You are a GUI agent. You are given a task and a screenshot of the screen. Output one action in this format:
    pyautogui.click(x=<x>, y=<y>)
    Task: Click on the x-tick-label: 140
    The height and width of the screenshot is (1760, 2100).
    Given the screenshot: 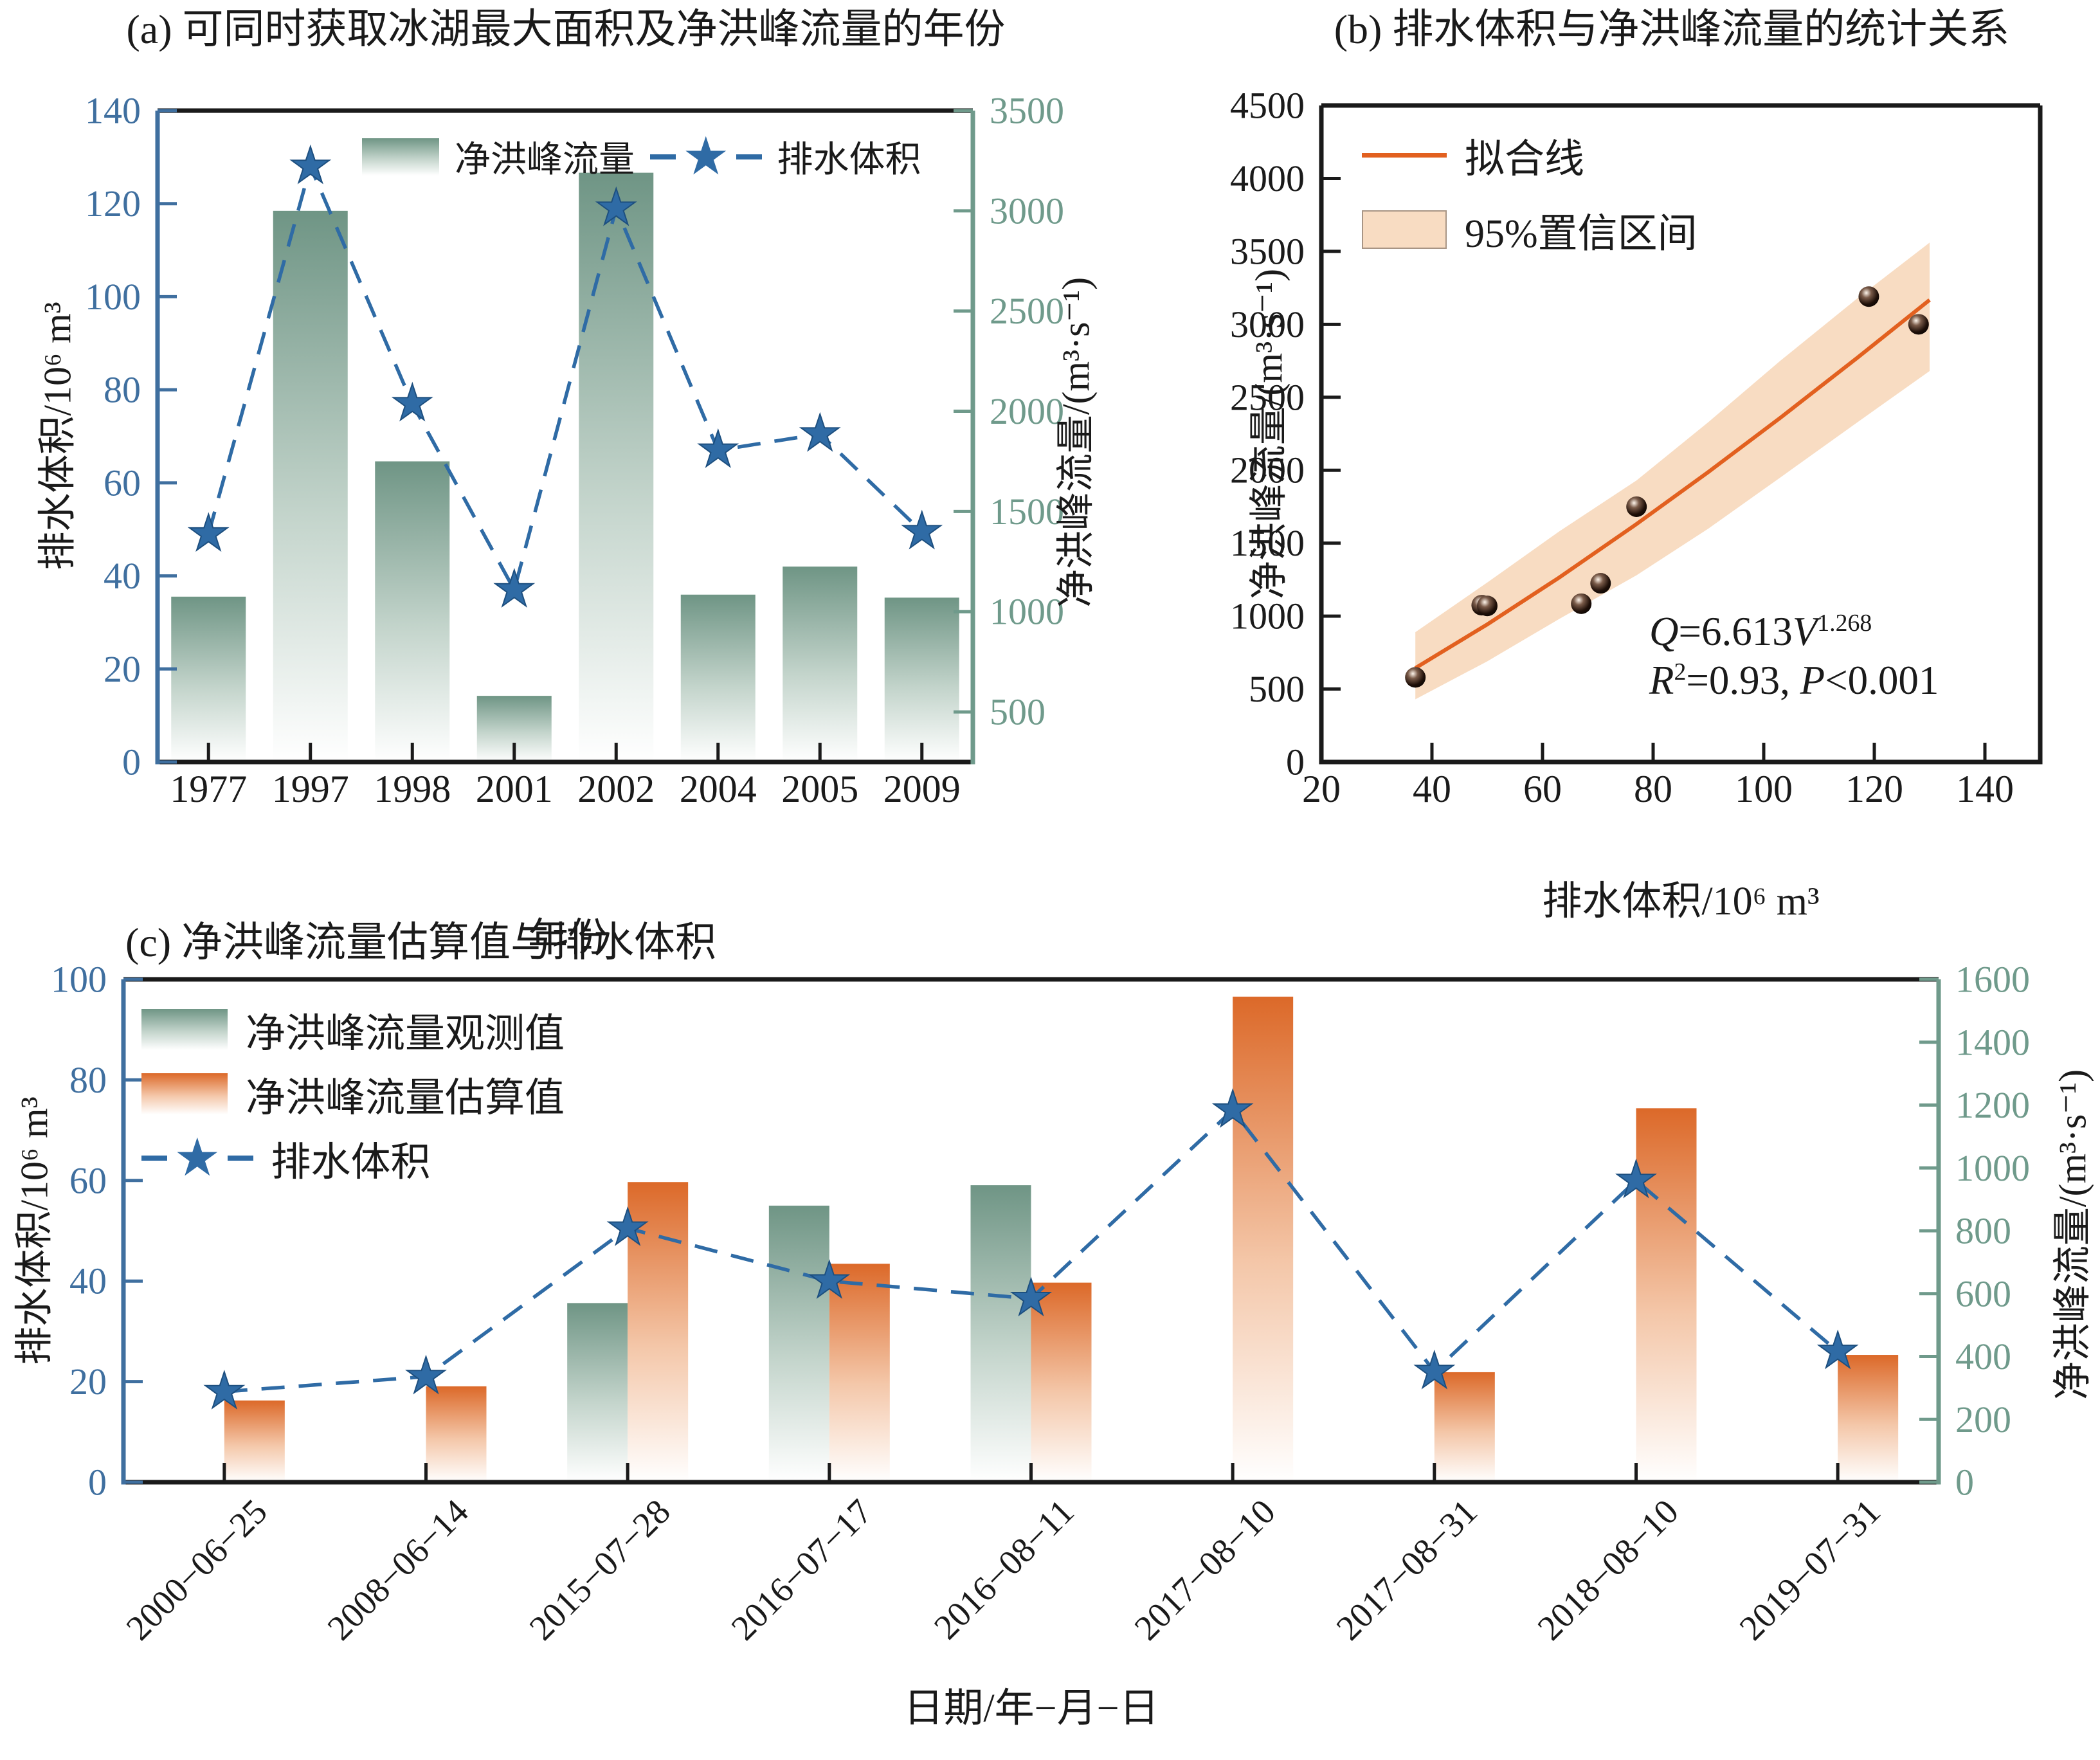 What is the action you would take?
    pyautogui.click(x=1985, y=789)
    